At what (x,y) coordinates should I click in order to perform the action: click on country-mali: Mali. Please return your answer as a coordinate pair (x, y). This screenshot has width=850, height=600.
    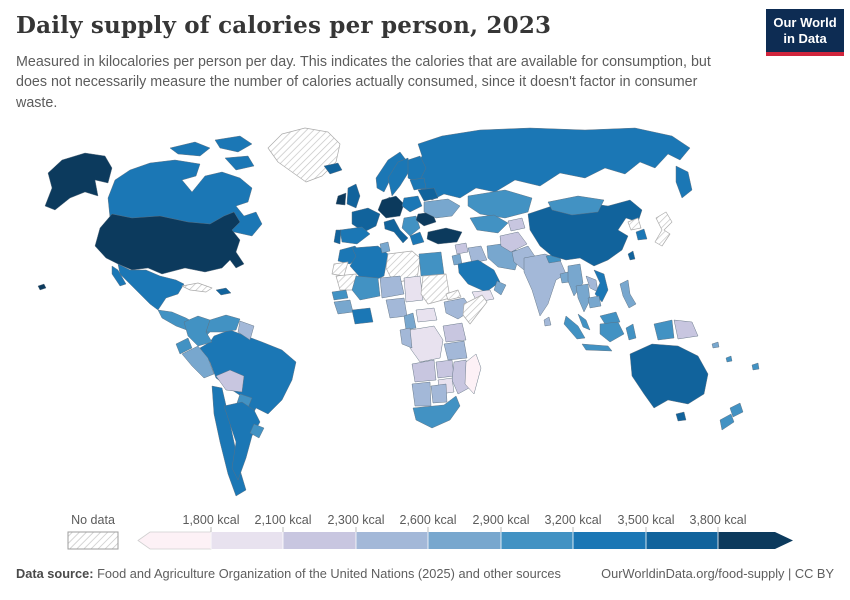
    Looking at the image, I should click on (366, 288).